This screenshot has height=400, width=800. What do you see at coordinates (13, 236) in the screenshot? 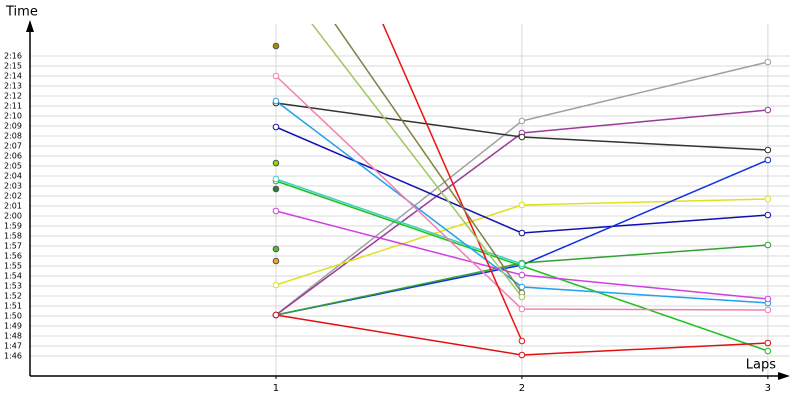
I see `y-tick-label: 1:58` at bounding box center [13, 236].